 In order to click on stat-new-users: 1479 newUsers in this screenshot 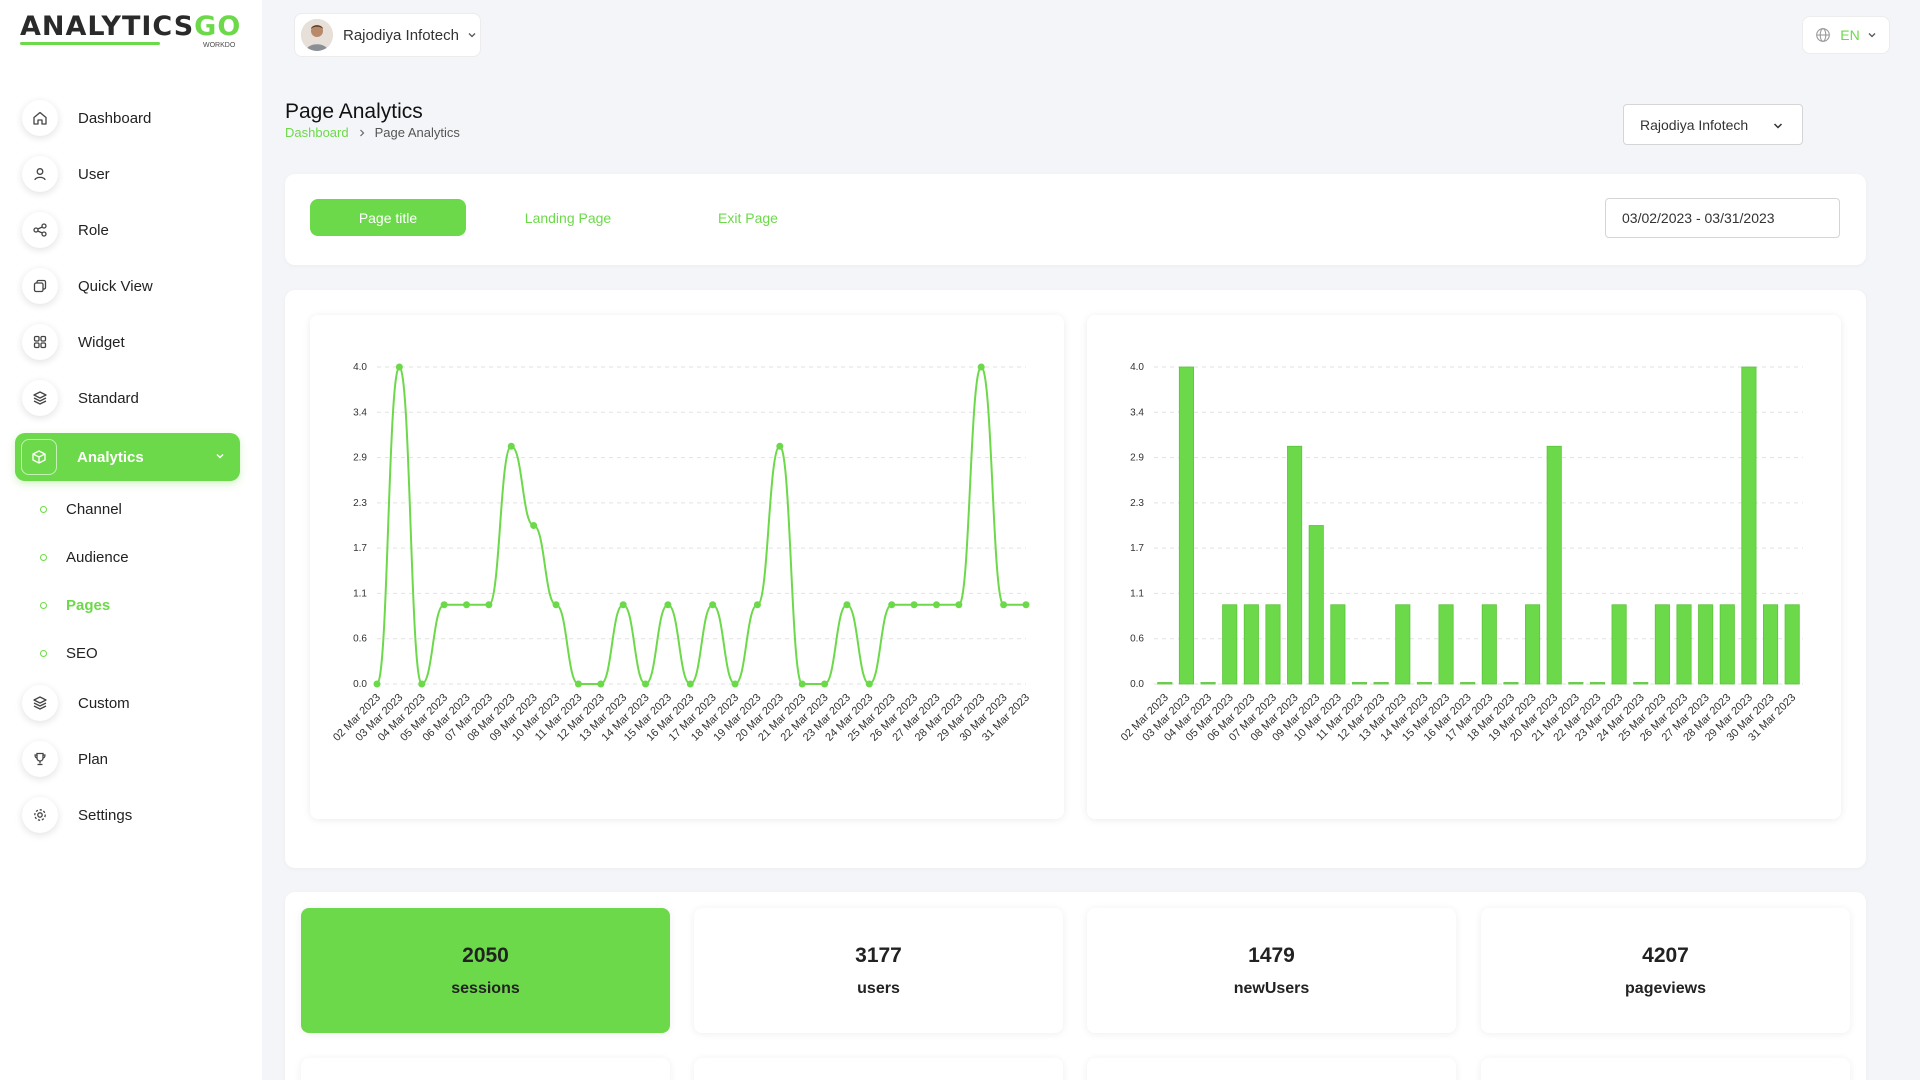, I will do `click(1271, 970)`.